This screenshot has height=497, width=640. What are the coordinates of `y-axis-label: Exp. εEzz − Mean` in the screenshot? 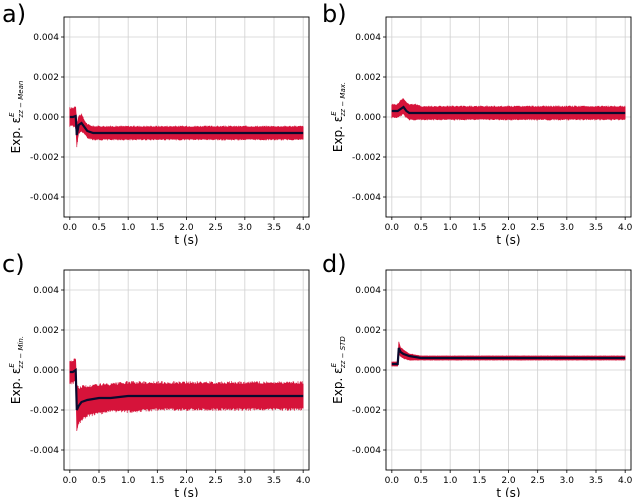 It's located at (16, 117).